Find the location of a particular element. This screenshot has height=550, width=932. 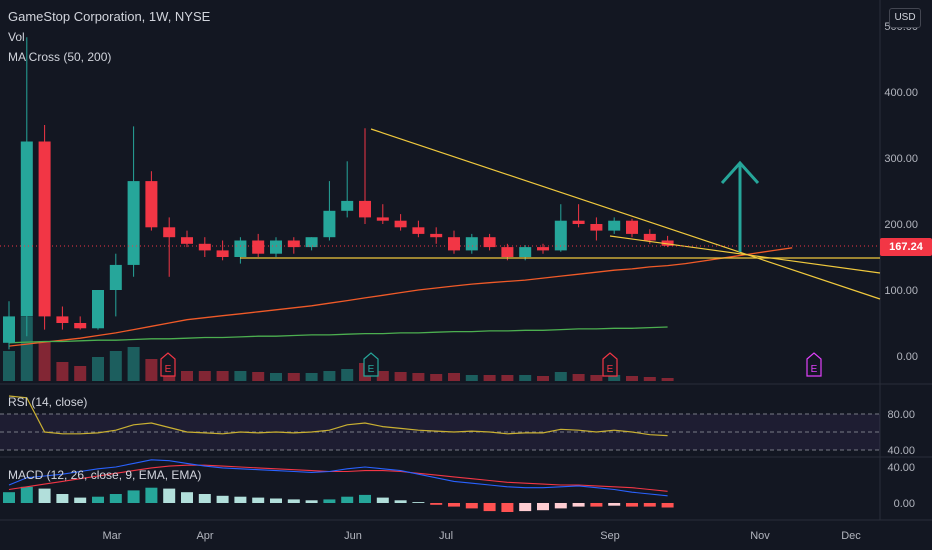

earnings-marker-label: E is located at coordinates (168, 369).